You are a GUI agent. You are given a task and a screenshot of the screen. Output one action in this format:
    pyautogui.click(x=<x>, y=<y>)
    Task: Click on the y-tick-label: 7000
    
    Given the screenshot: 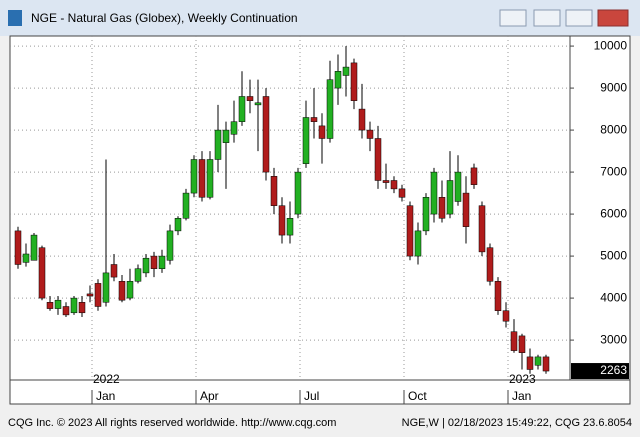 What is the action you would take?
    pyautogui.click(x=613, y=171)
    